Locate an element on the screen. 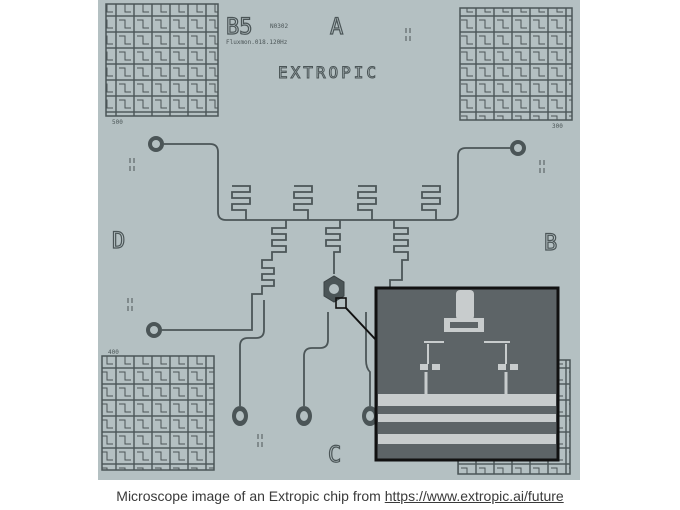 This screenshot has width=680, height=510. grid-label-top-right: 300 is located at coordinates (557, 126).